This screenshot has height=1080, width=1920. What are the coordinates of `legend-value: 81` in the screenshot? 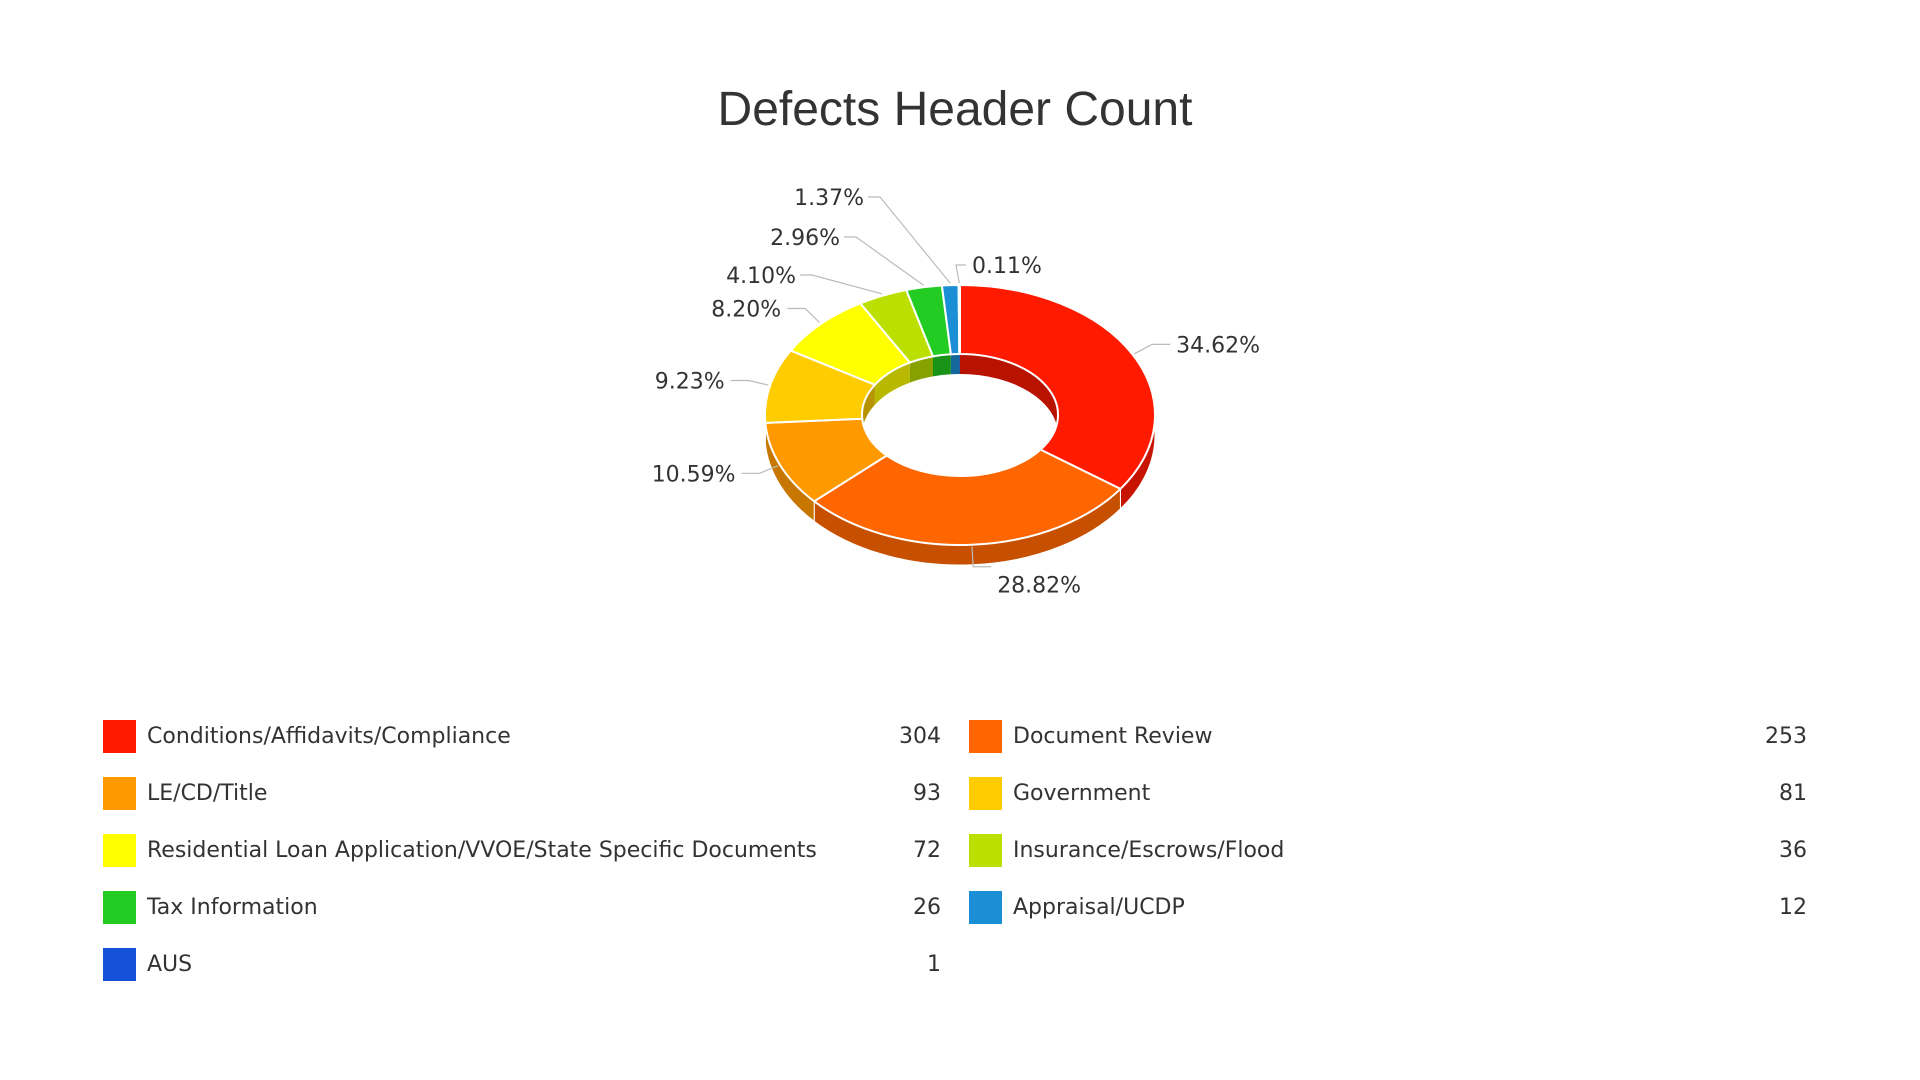 It's located at (1793, 793).